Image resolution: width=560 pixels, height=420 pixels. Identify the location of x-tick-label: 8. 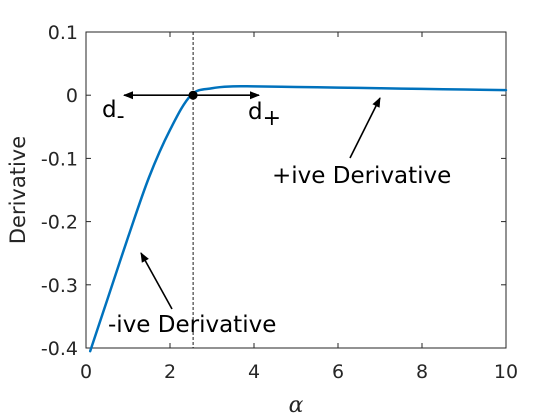
(422, 372).